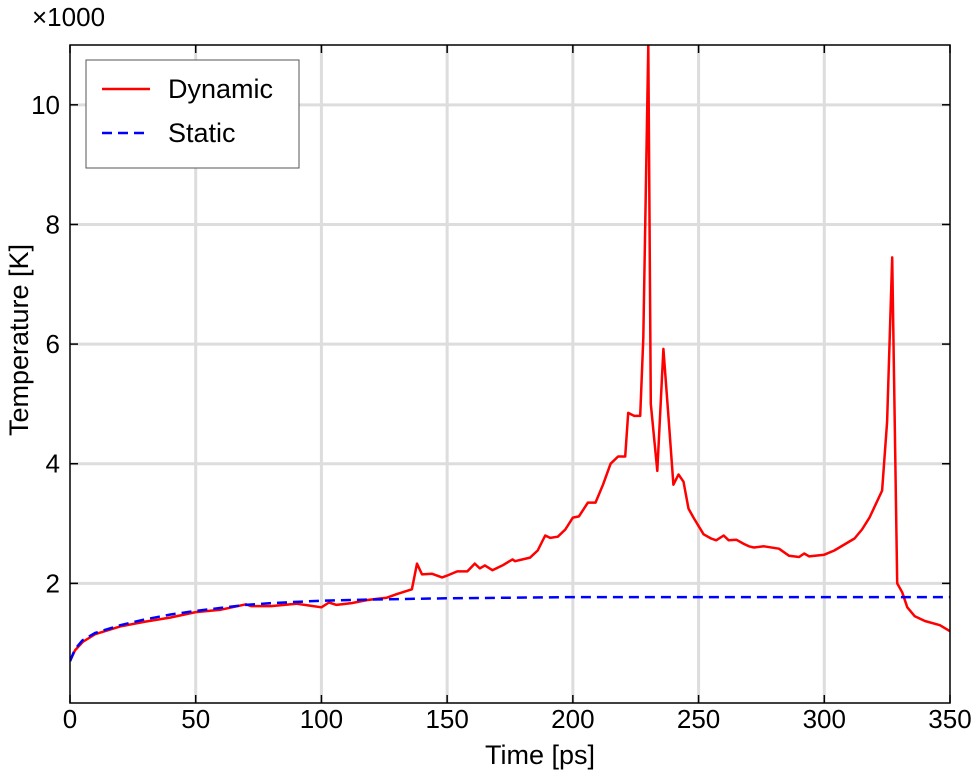 The image size is (979, 778). I want to click on y-axis-label: Temperature [K], so click(19, 340).